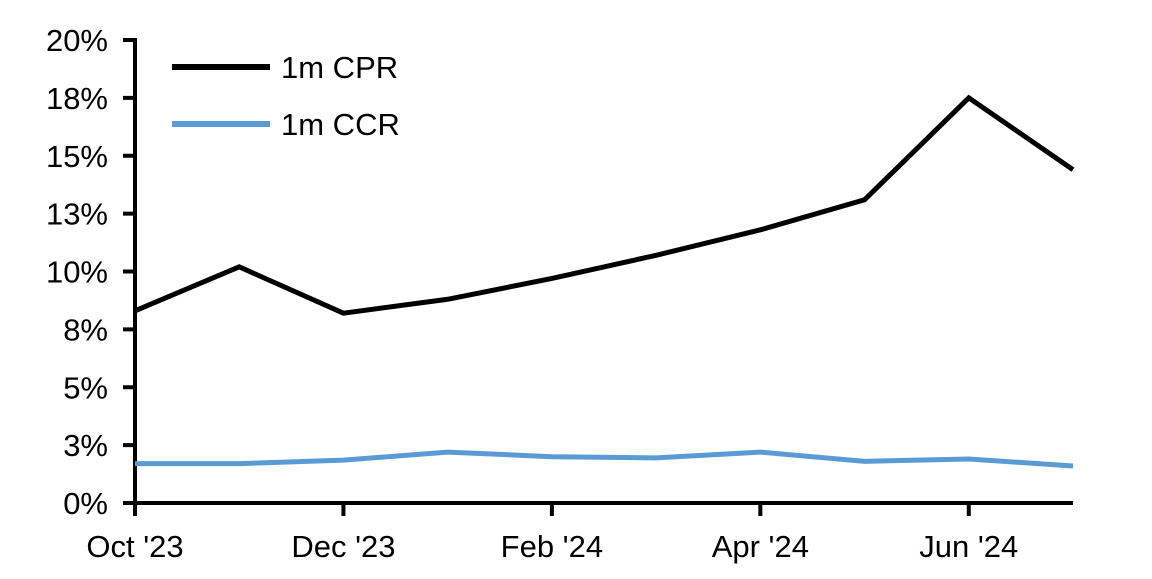 Image resolution: width=1152 pixels, height=579 pixels. What do you see at coordinates (77, 156) in the screenshot?
I see `y-tick-label: 15%` at bounding box center [77, 156].